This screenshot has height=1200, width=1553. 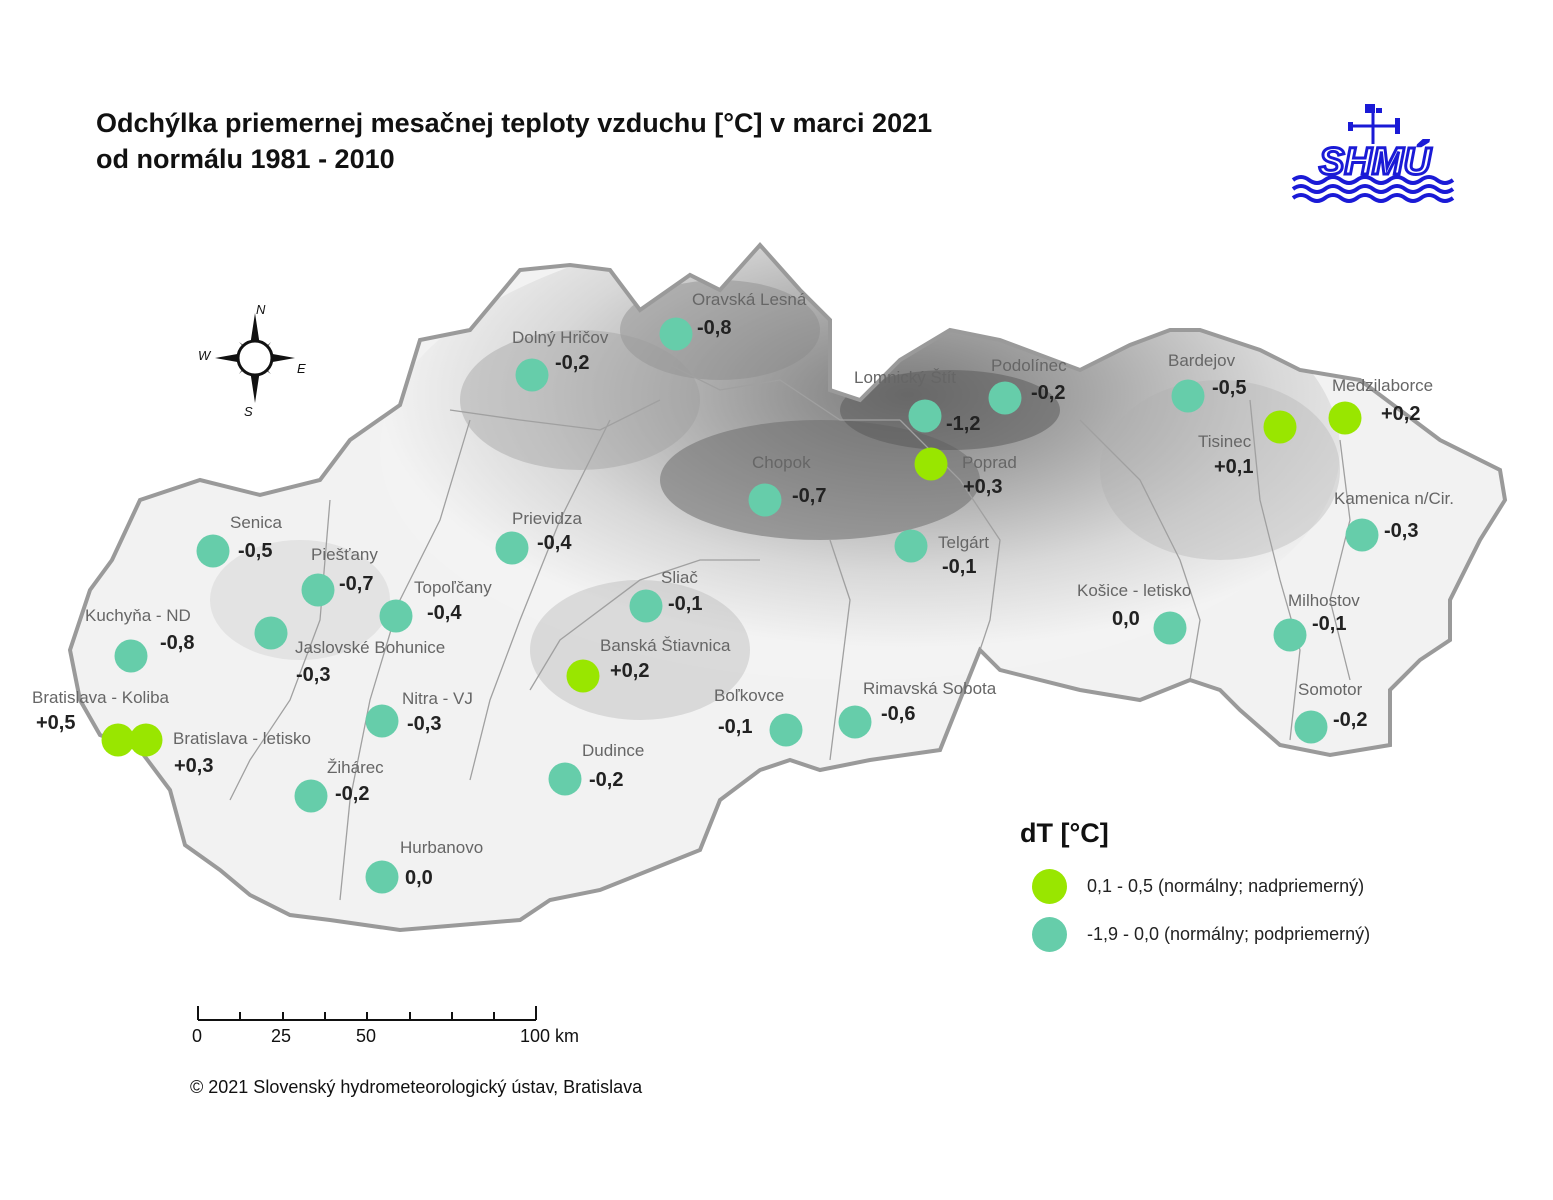 I want to click on map-title-line2: od normálu 1981 - 2010, so click(x=245, y=159).